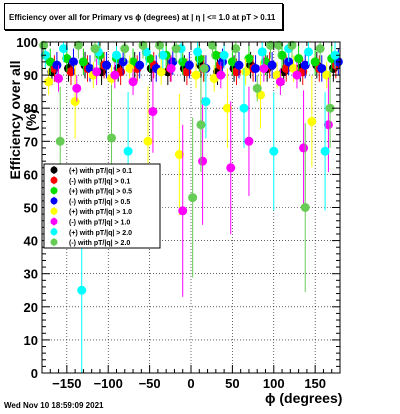 The image size is (400, 414). Describe the element at coordinates (31, 307) in the screenshot. I see `y-tick-label: 20` at that location.